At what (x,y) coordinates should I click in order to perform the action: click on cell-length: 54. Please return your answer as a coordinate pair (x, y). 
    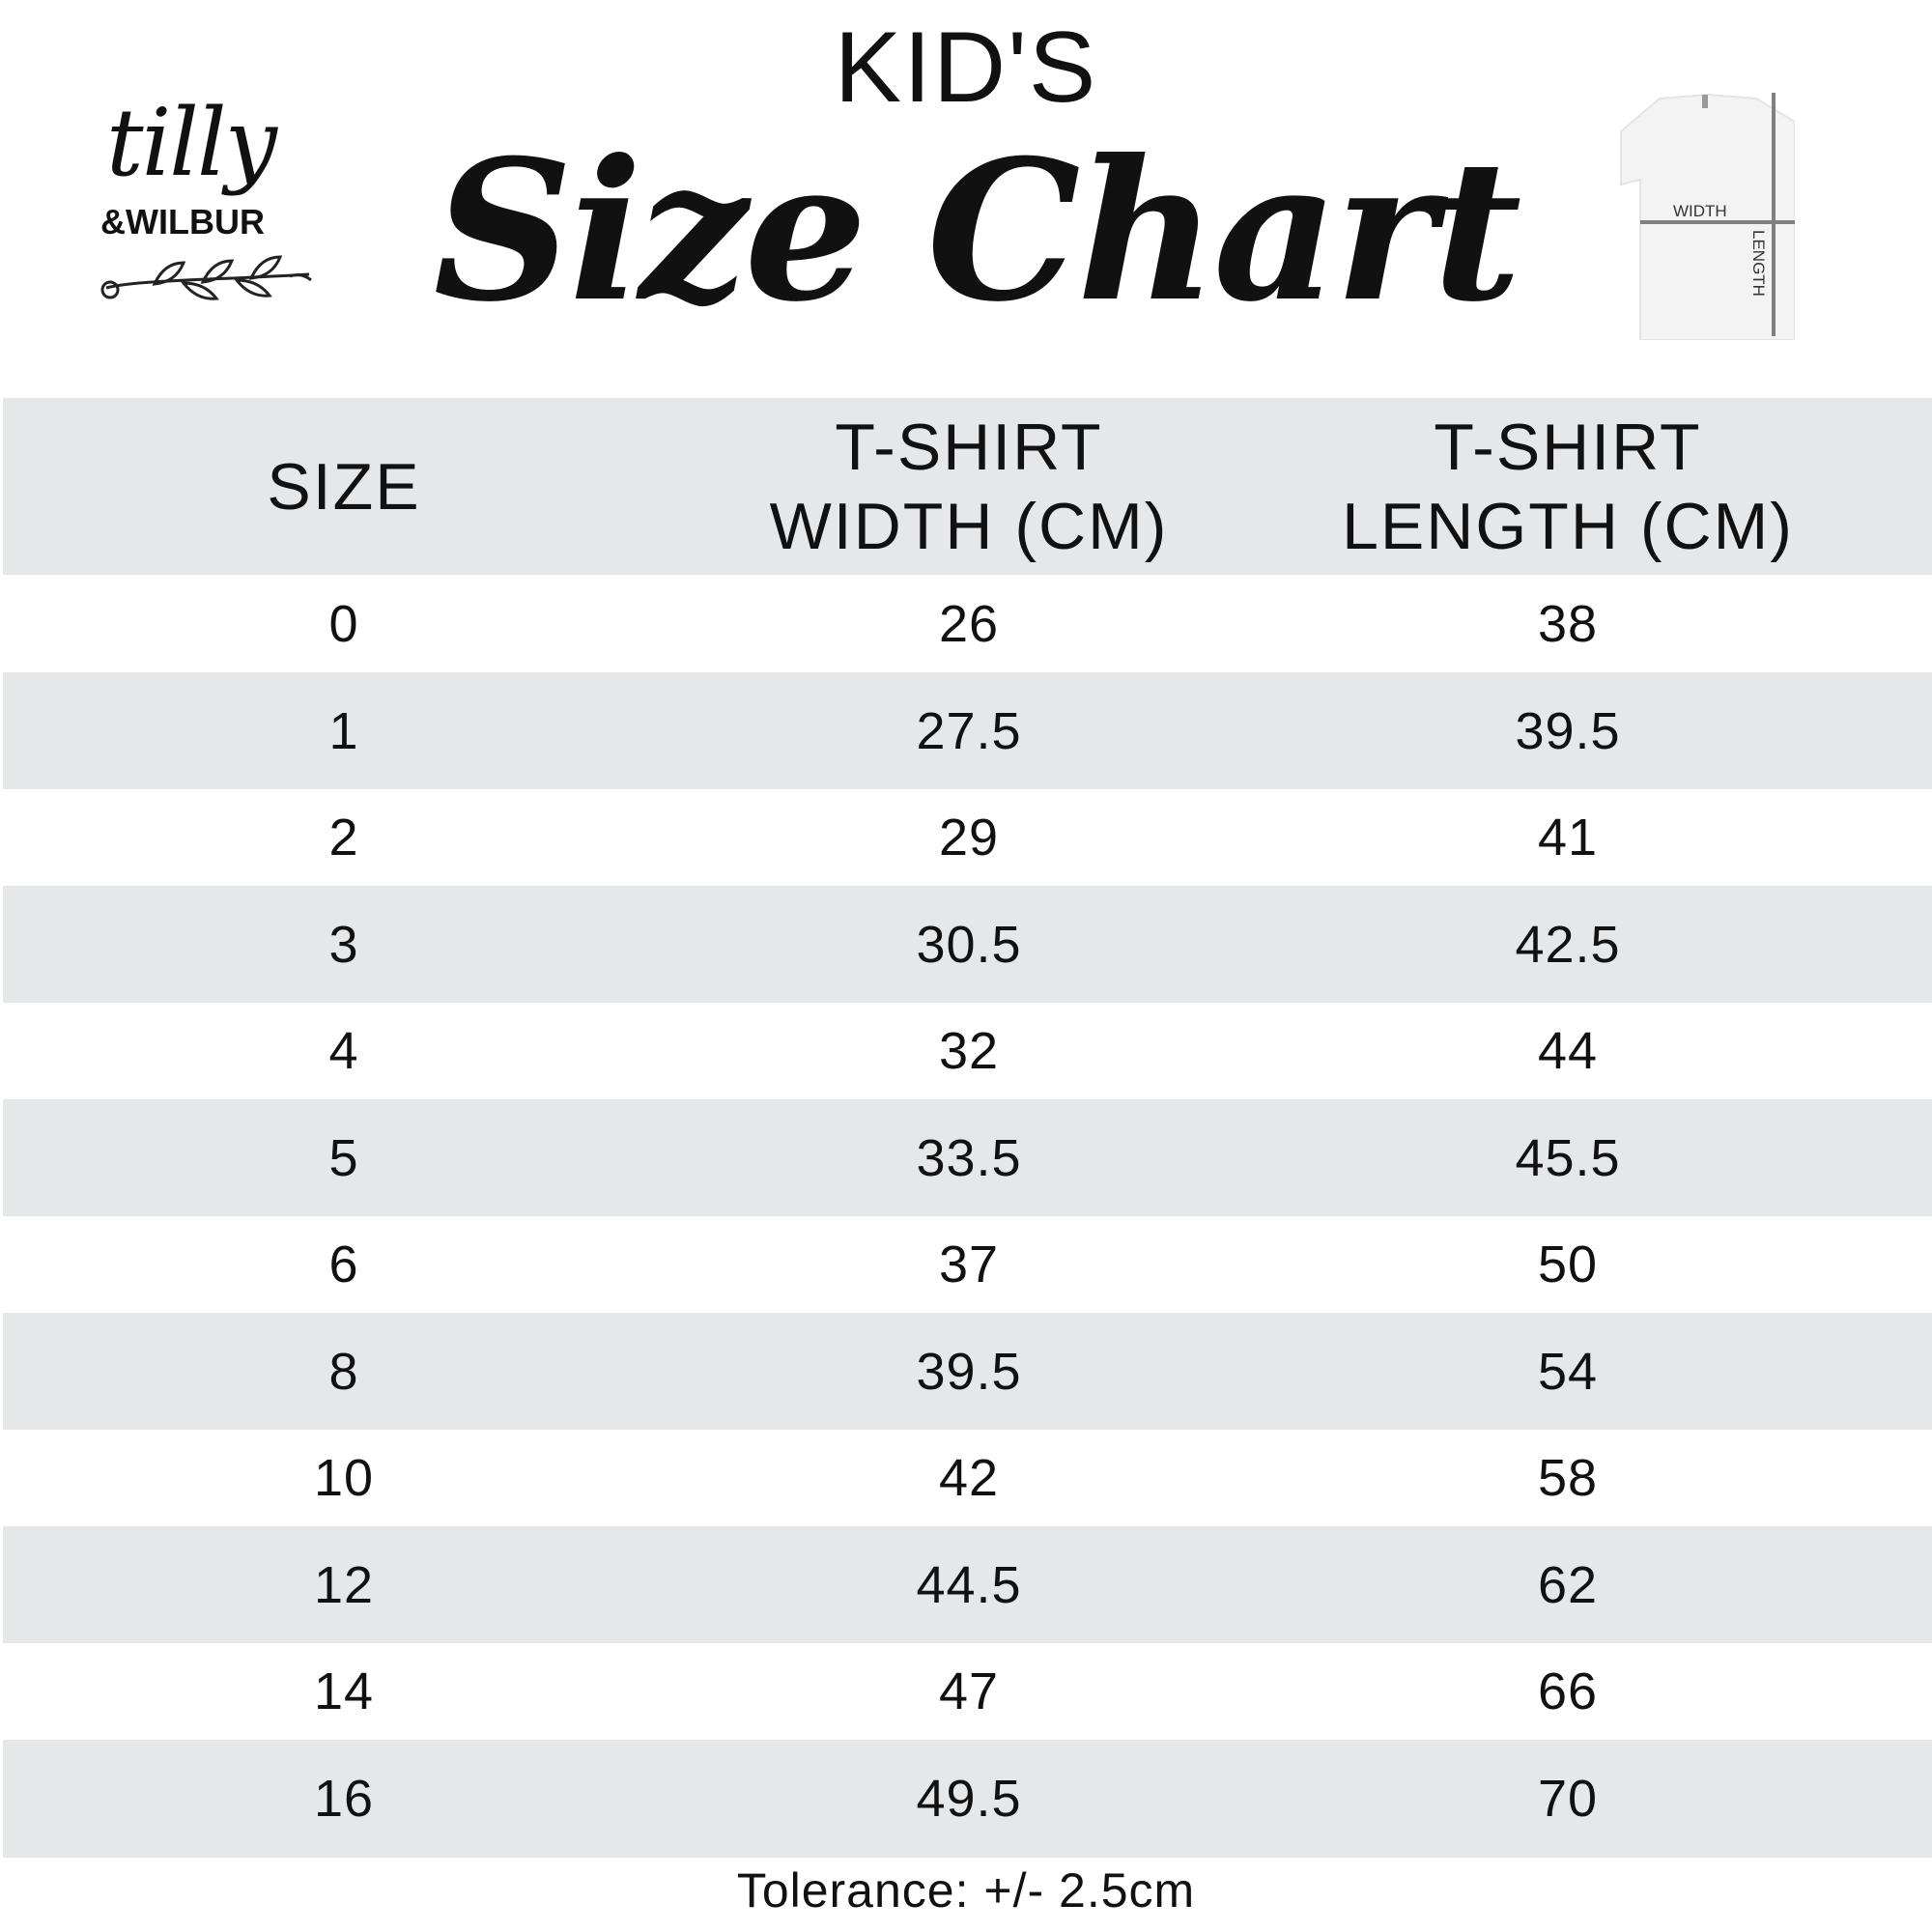
    Looking at the image, I should click on (1568, 1371).